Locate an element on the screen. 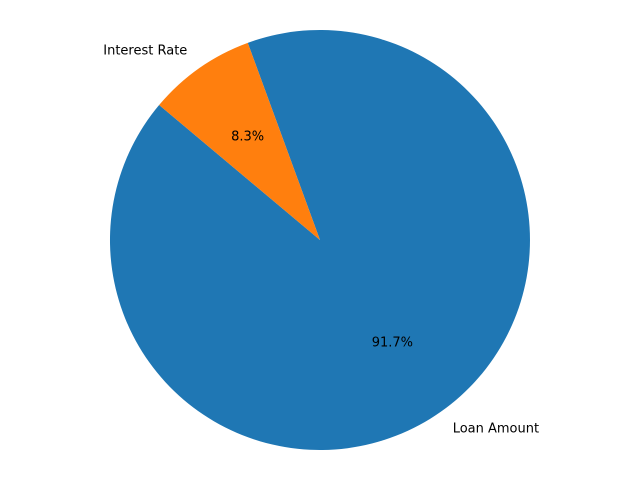 This screenshot has width=640, height=482. pie-slice-interest-rate is located at coordinates (239, 141).